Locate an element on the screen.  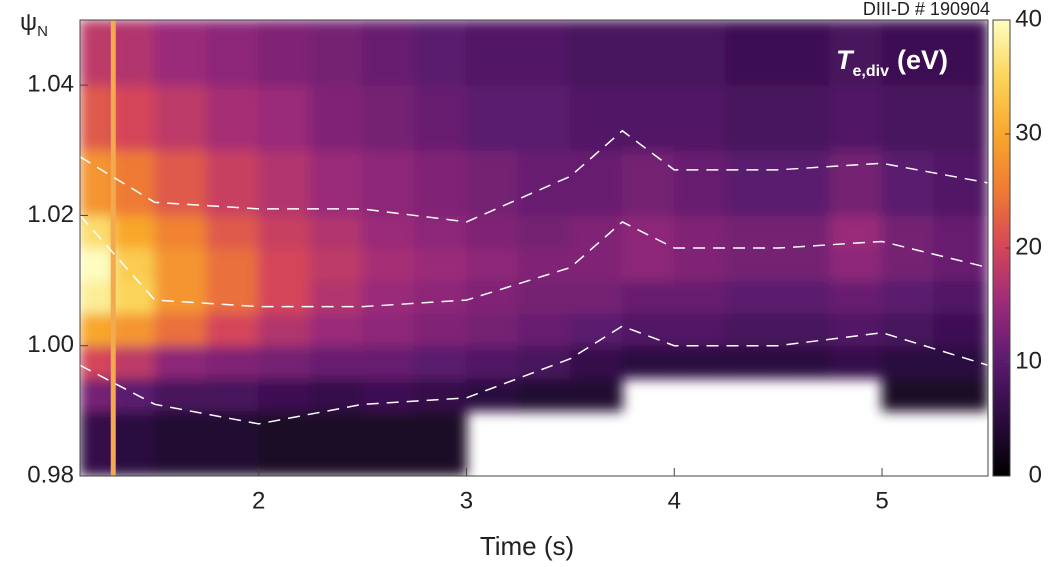
cbar-label-main: T is located at coordinates (845, 60).